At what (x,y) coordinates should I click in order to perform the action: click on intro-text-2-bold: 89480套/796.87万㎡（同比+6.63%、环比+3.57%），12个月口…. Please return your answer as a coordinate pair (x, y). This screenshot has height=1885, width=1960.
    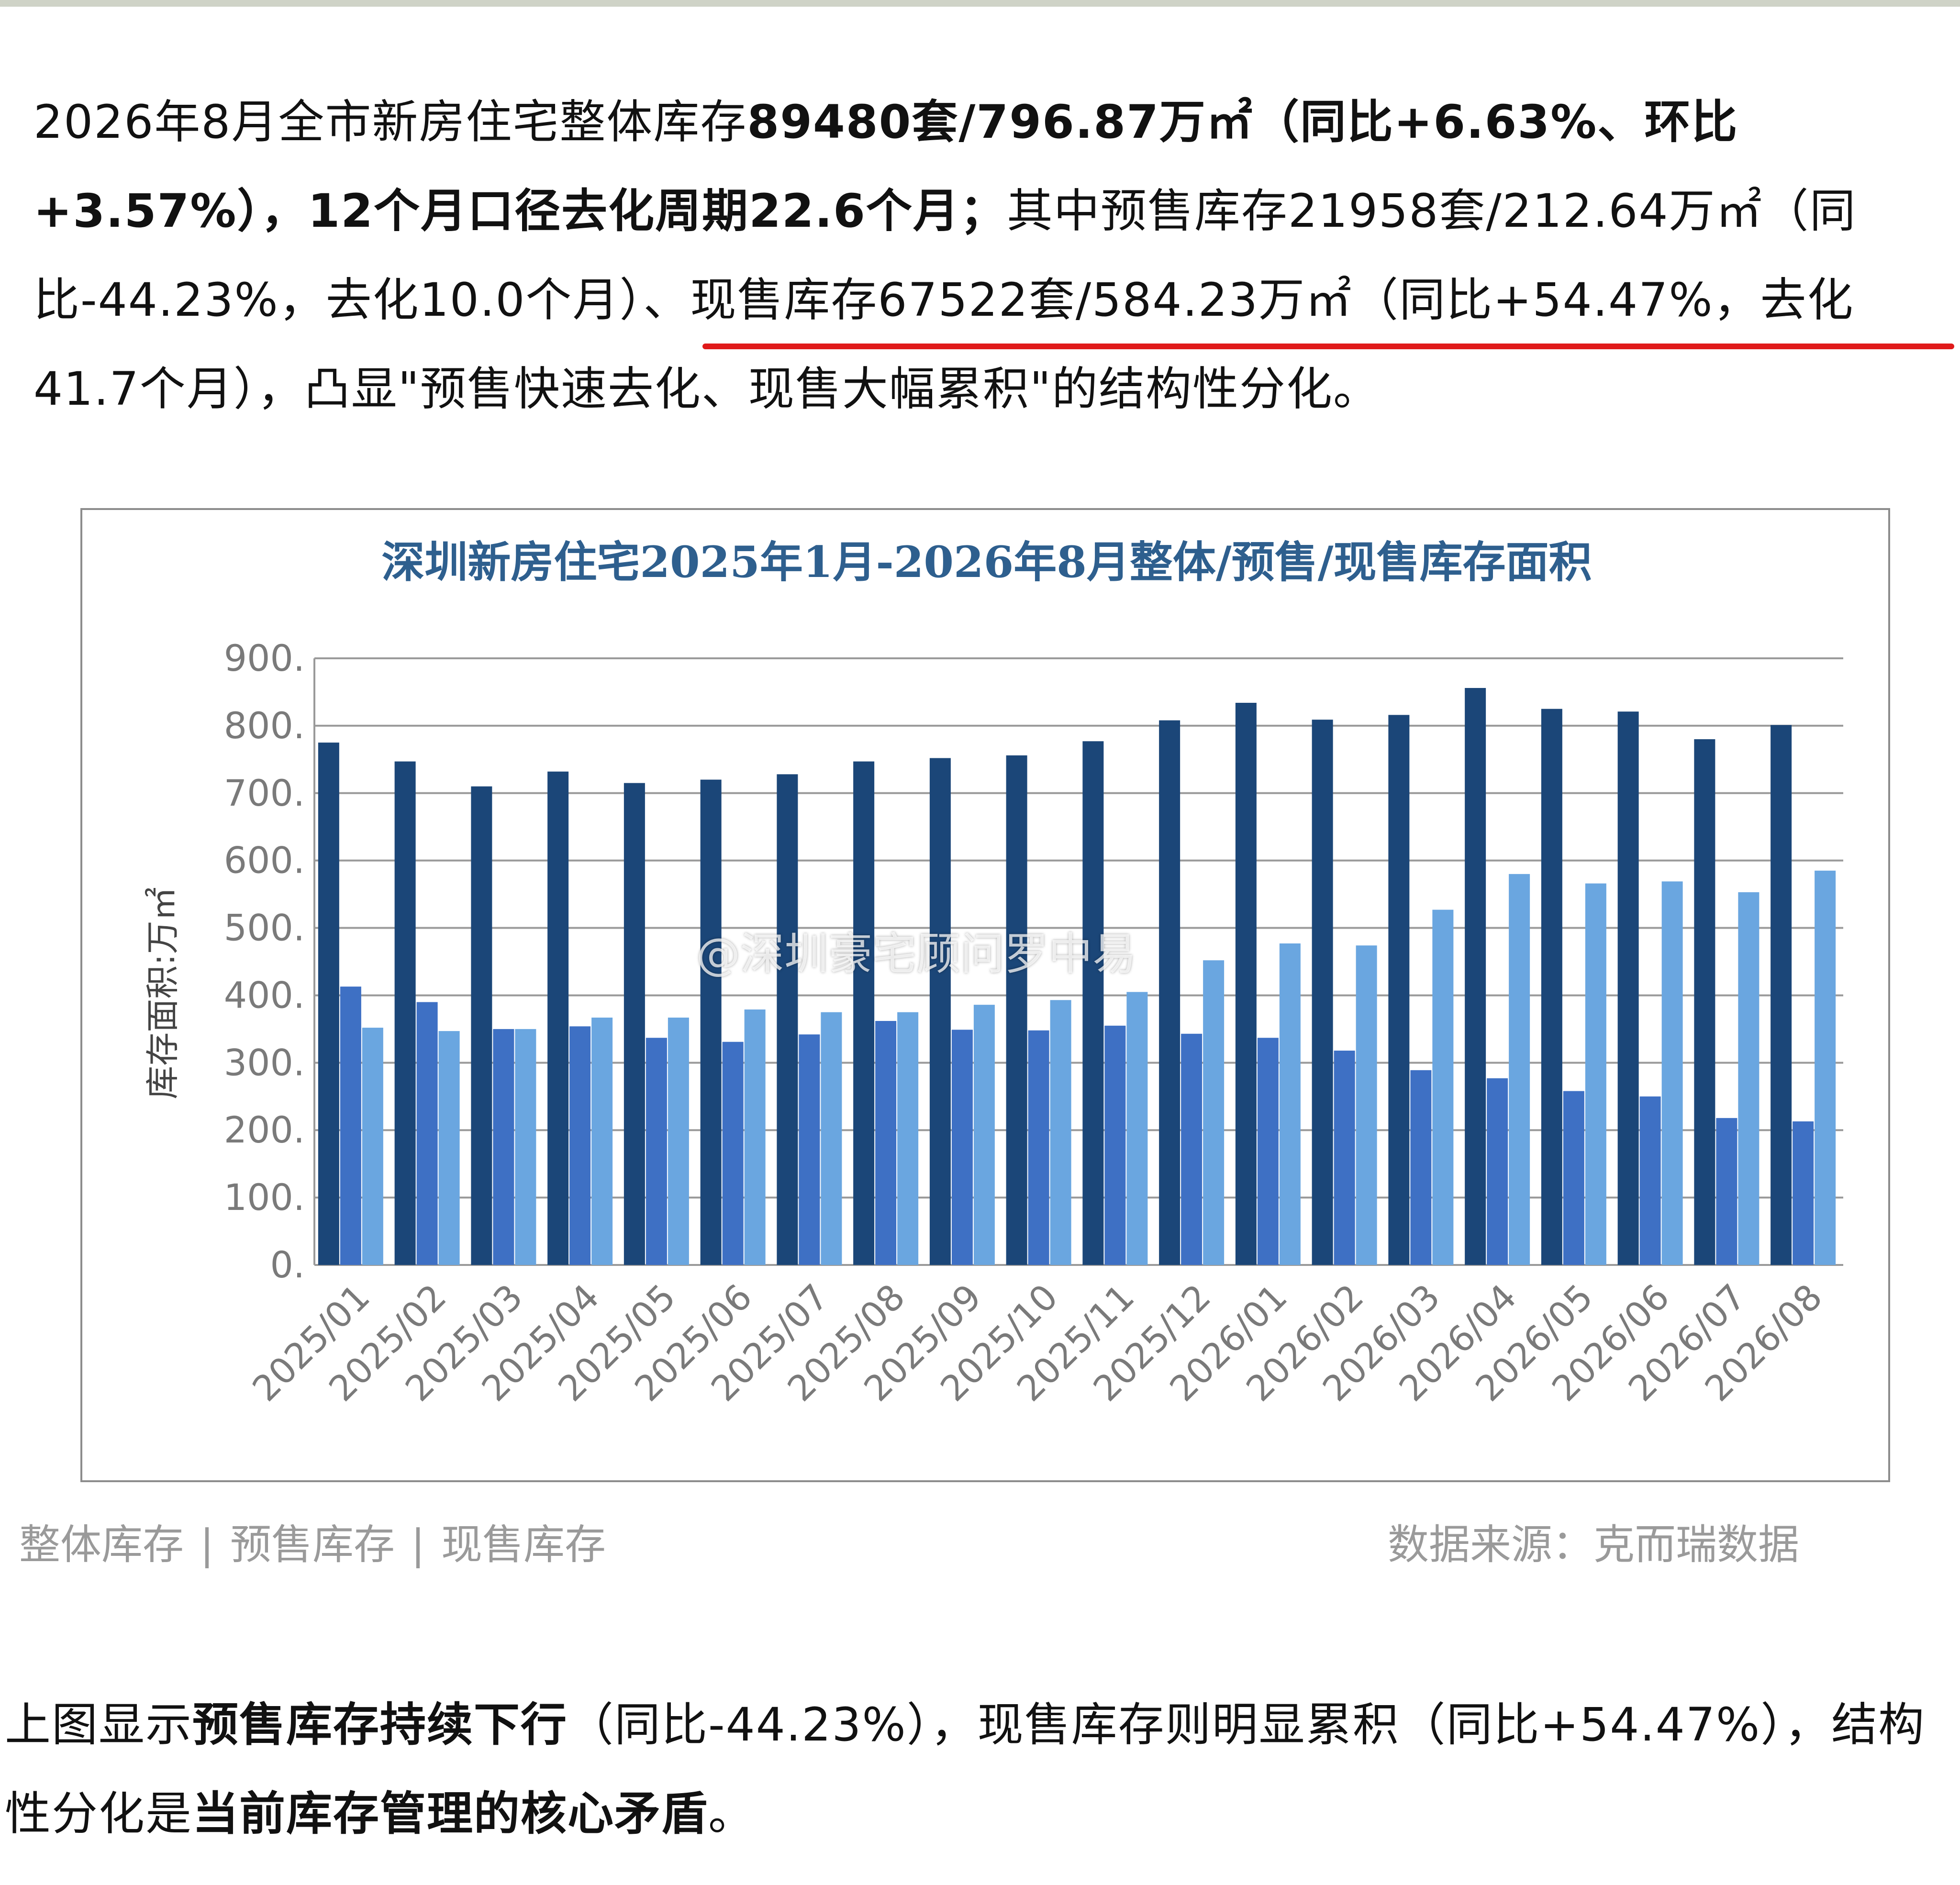
    Looking at the image, I should click on (886, 166).